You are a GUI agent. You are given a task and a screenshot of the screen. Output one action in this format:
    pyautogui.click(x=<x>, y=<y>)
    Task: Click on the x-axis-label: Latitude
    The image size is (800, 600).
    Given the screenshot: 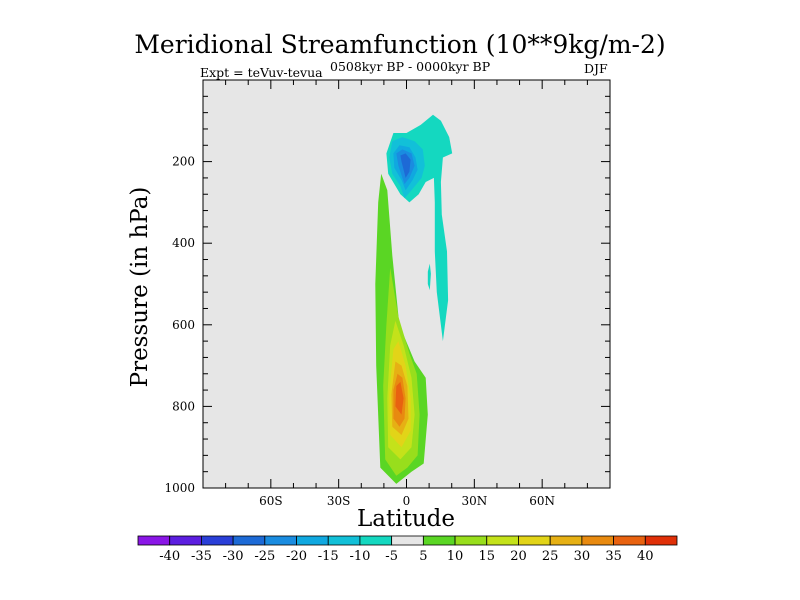 What is the action you would take?
    pyautogui.click(x=406, y=519)
    